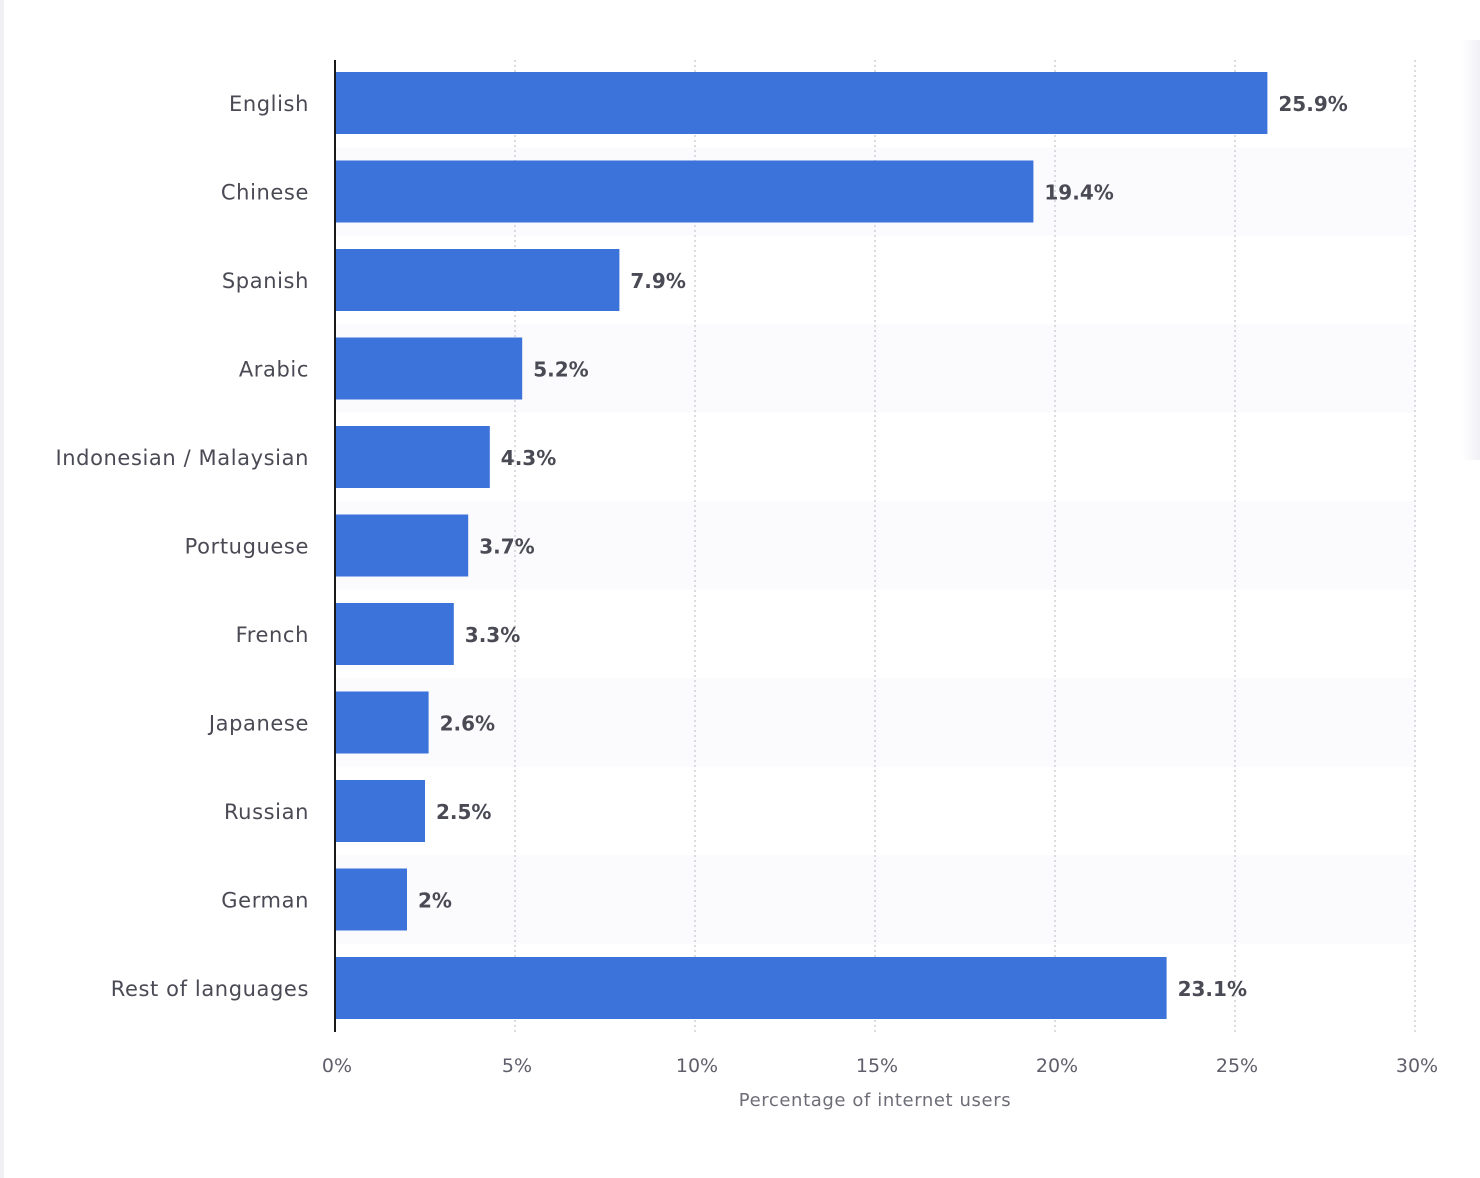 The image size is (1480, 1178). What do you see at coordinates (2, 589) in the screenshot?
I see `frame-left-edge` at bounding box center [2, 589].